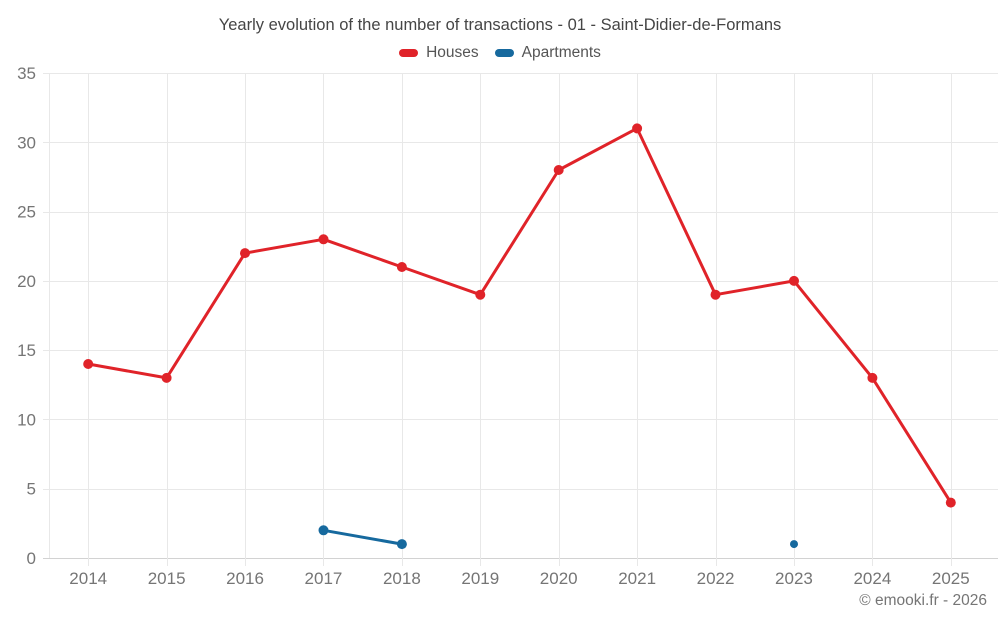 The image size is (1000, 625). What do you see at coordinates (480, 578) in the screenshot?
I see `x-tick-label-2019: 2019` at bounding box center [480, 578].